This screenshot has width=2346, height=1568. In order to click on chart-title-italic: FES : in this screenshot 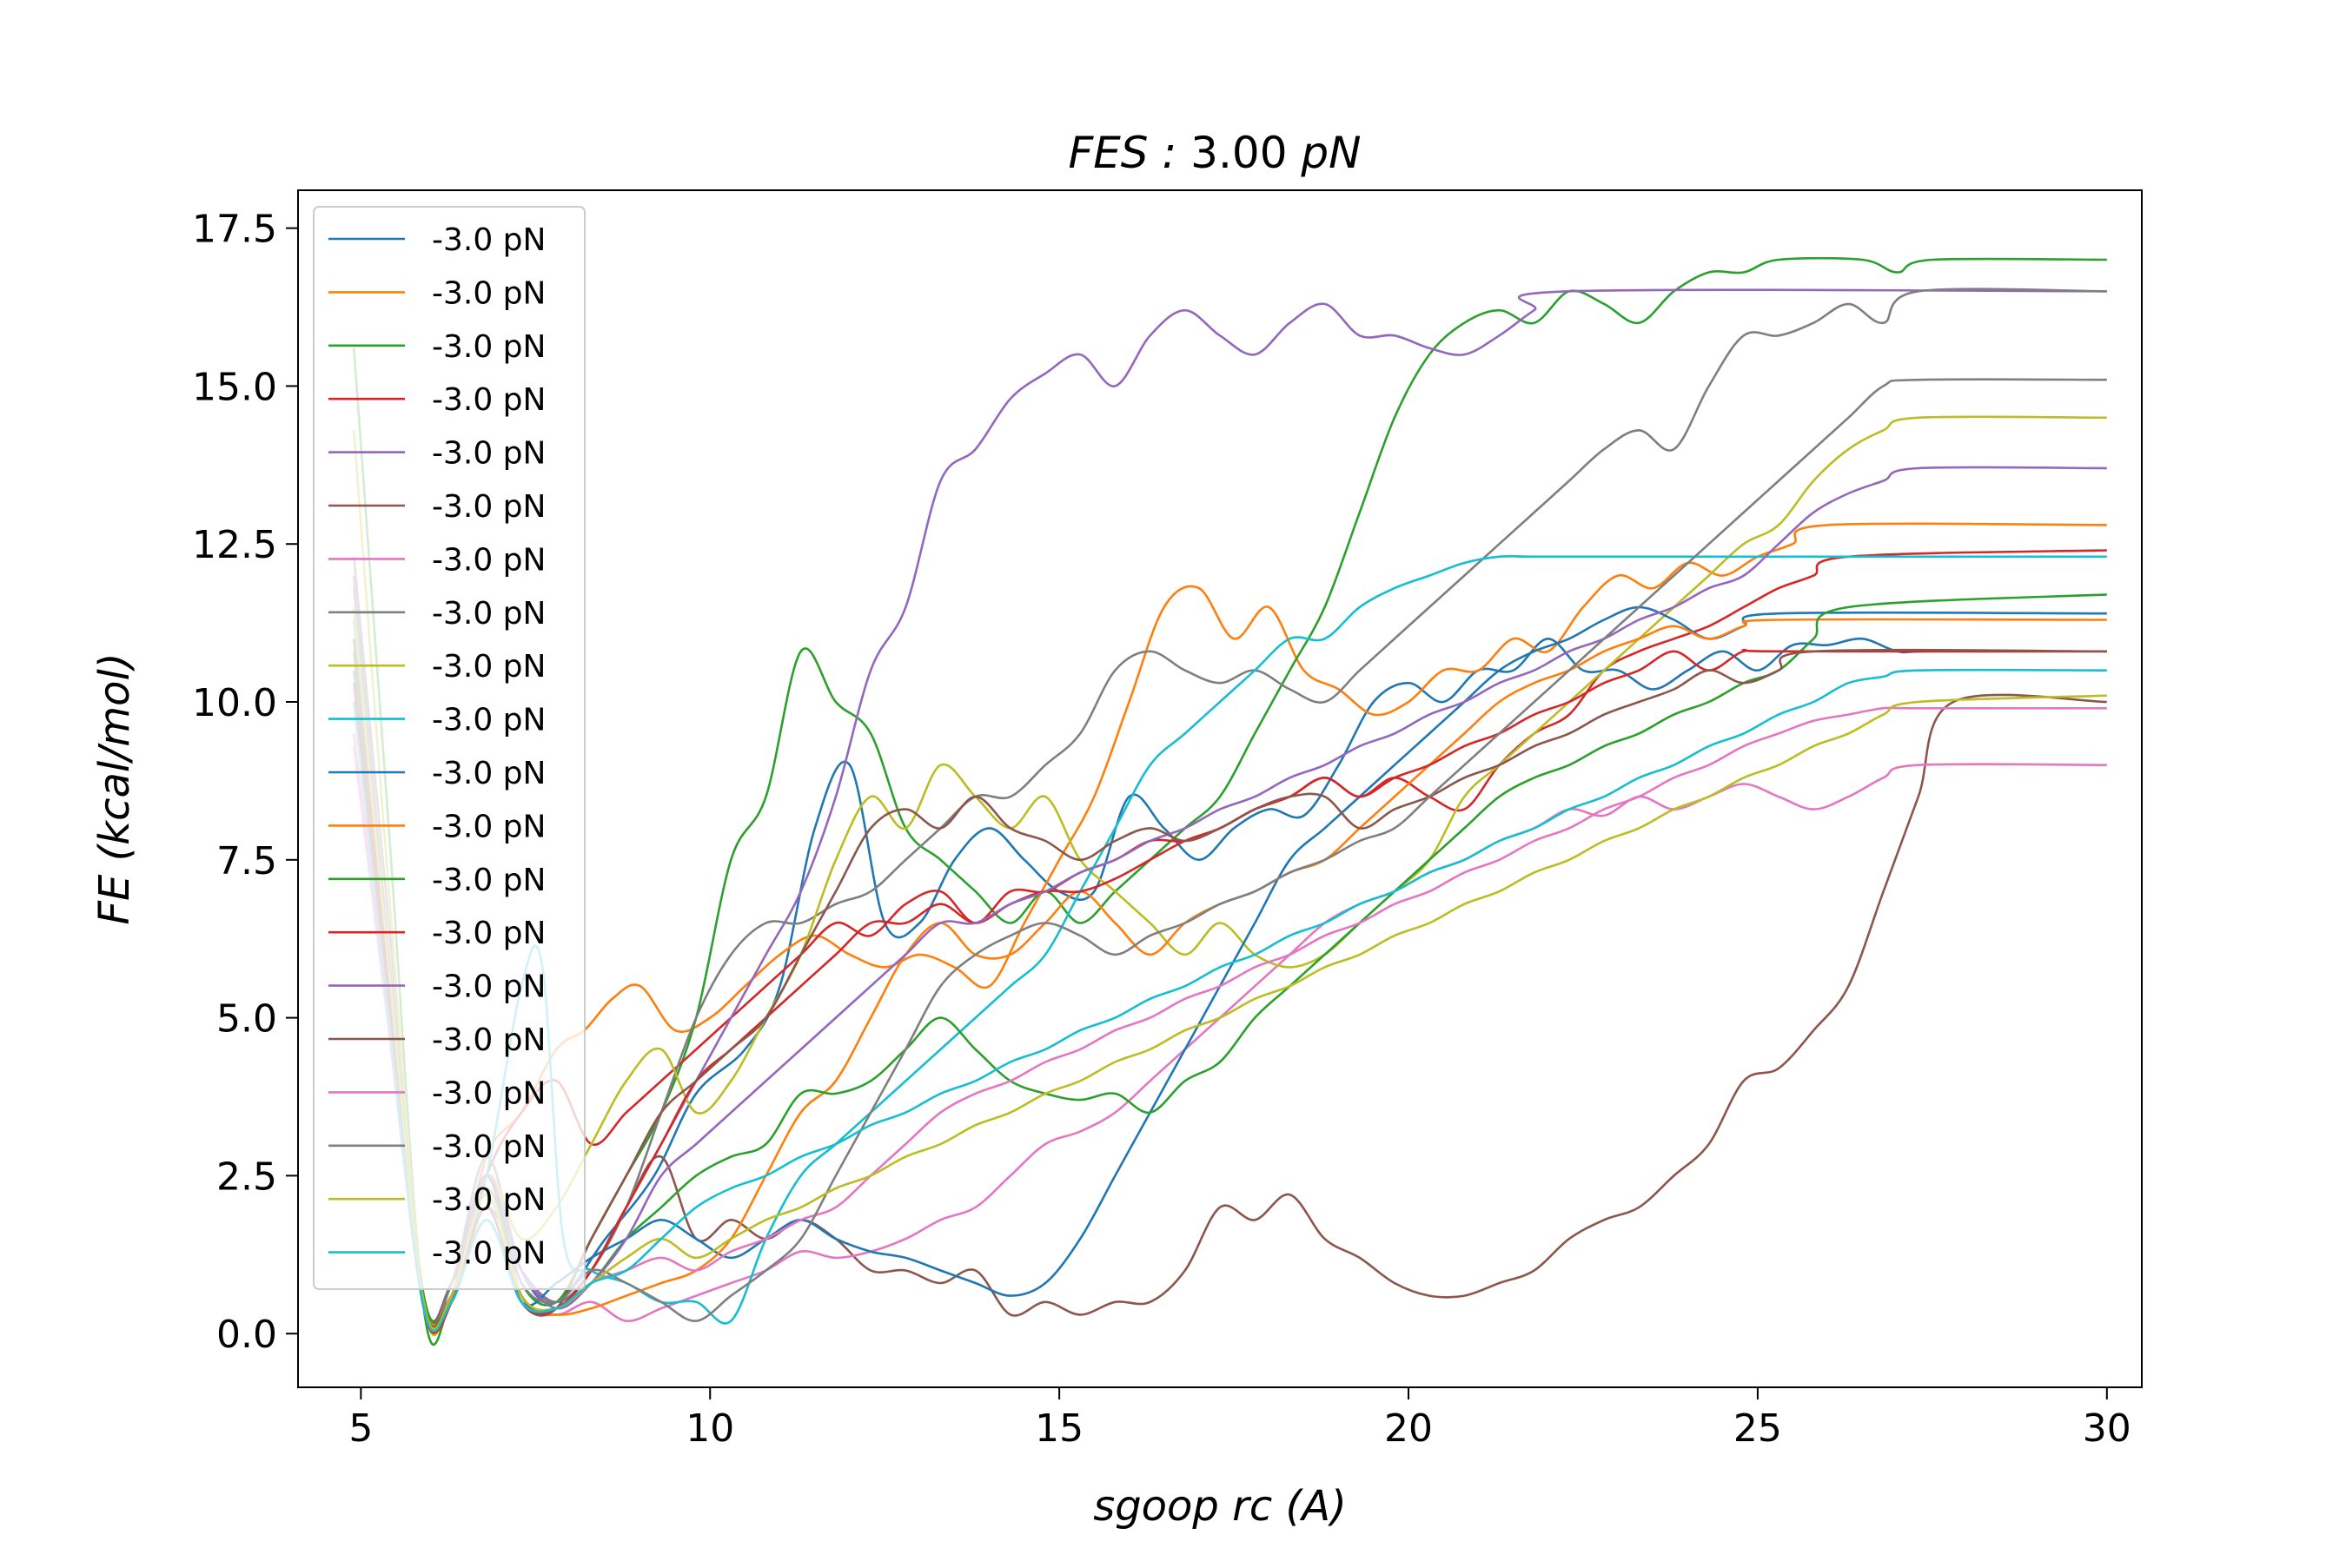, I will do `click(1122, 153)`.